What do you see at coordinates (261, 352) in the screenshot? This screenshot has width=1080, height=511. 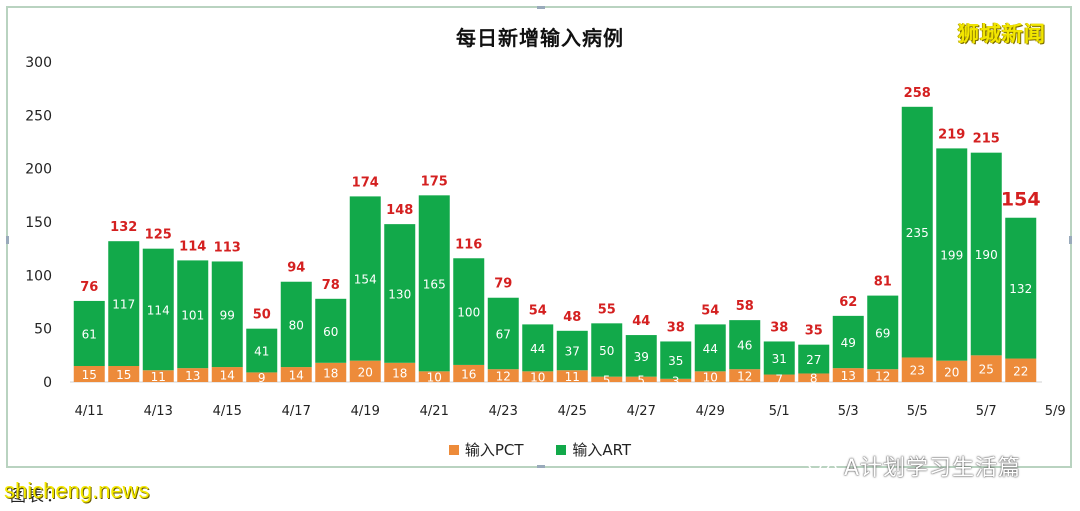 I see `data-label-art: 41` at bounding box center [261, 352].